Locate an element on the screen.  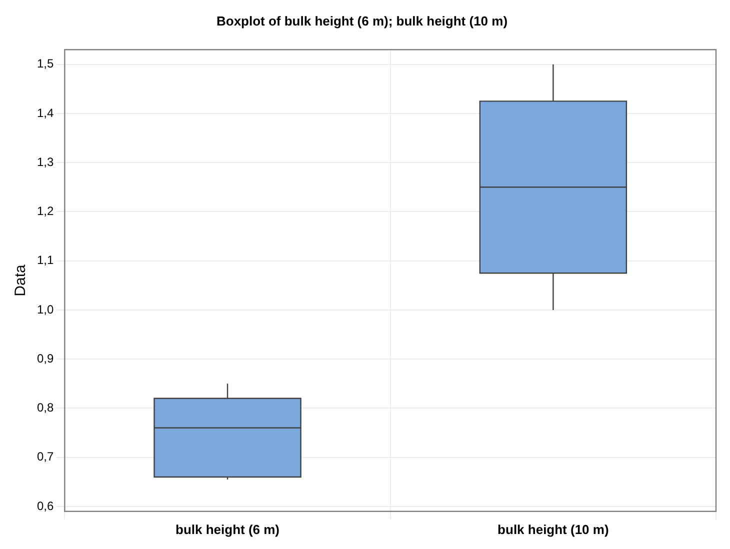
y-axis-title: Data is located at coordinates (21, 280).